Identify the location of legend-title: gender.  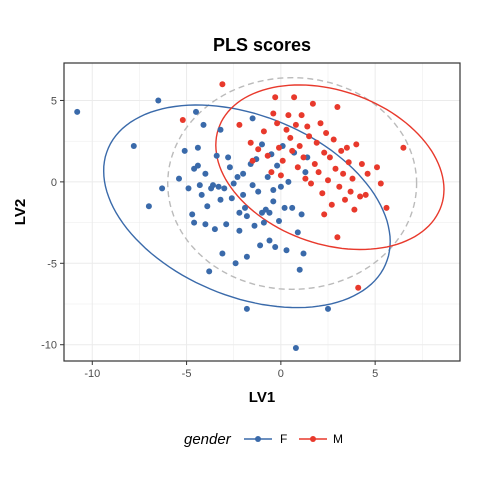
(208, 439).